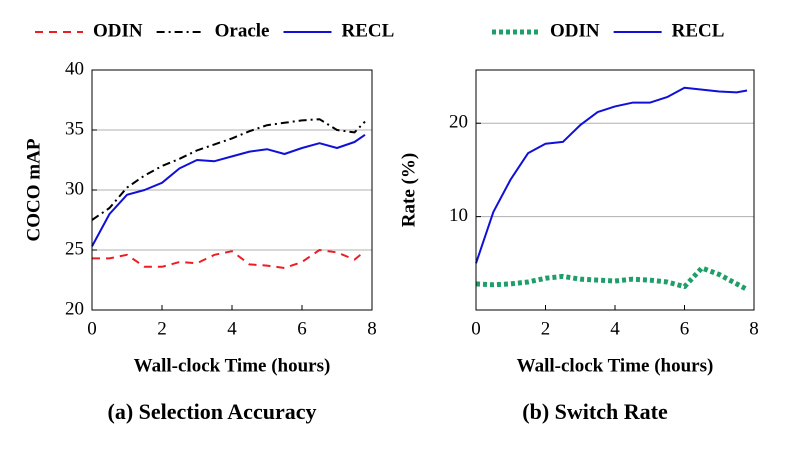 This screenshot has height=463, width=798. I want to click on y-tick-label: 40, so click(74, 68).